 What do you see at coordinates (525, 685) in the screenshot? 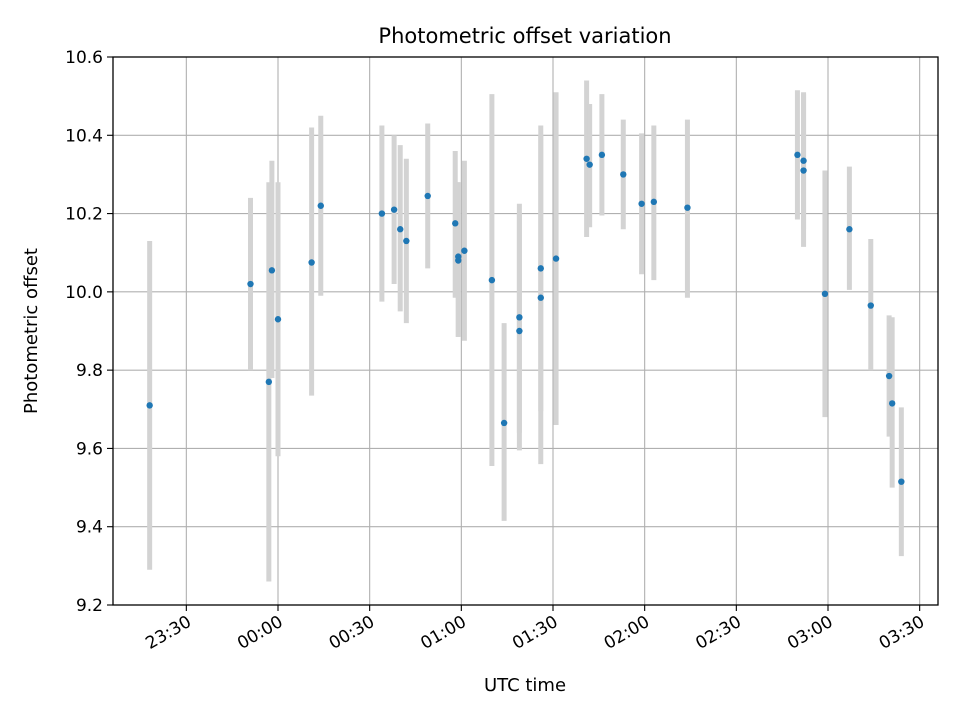
I see `x-axis-label: UTC time` at bounding box center [525, 685].